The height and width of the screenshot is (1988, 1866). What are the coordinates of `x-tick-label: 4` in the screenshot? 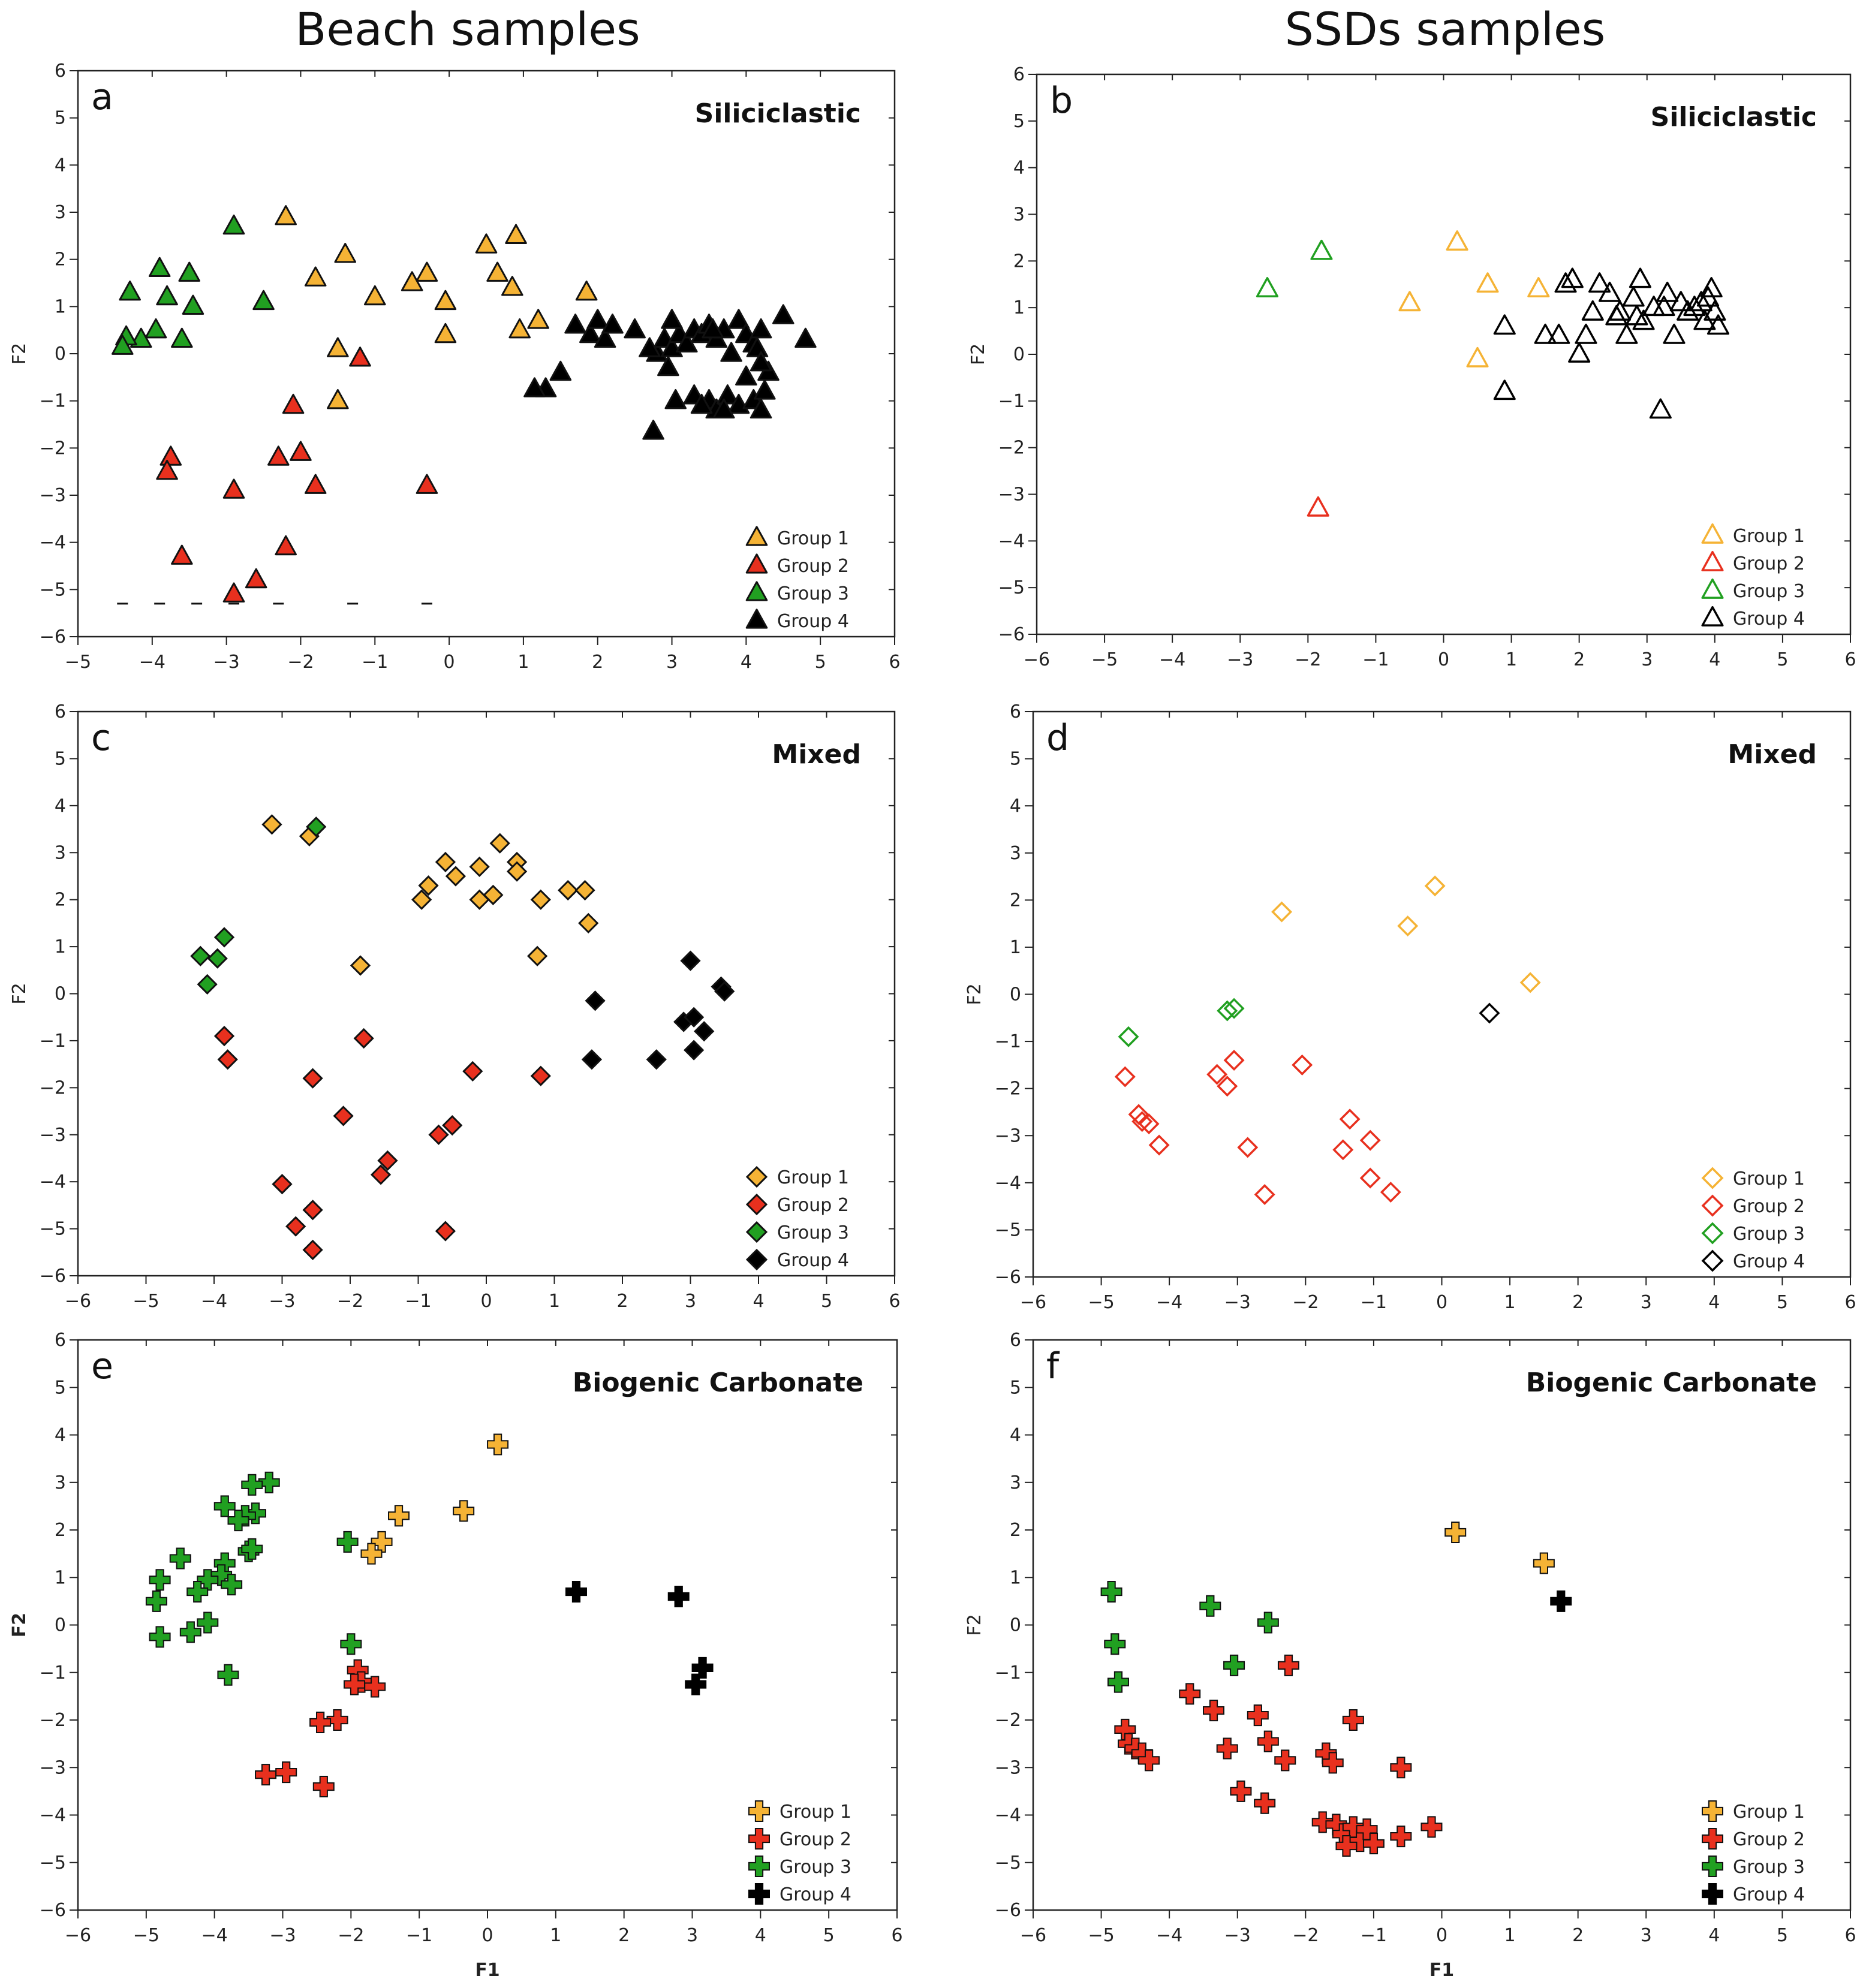 It's located at (1714, 1302).